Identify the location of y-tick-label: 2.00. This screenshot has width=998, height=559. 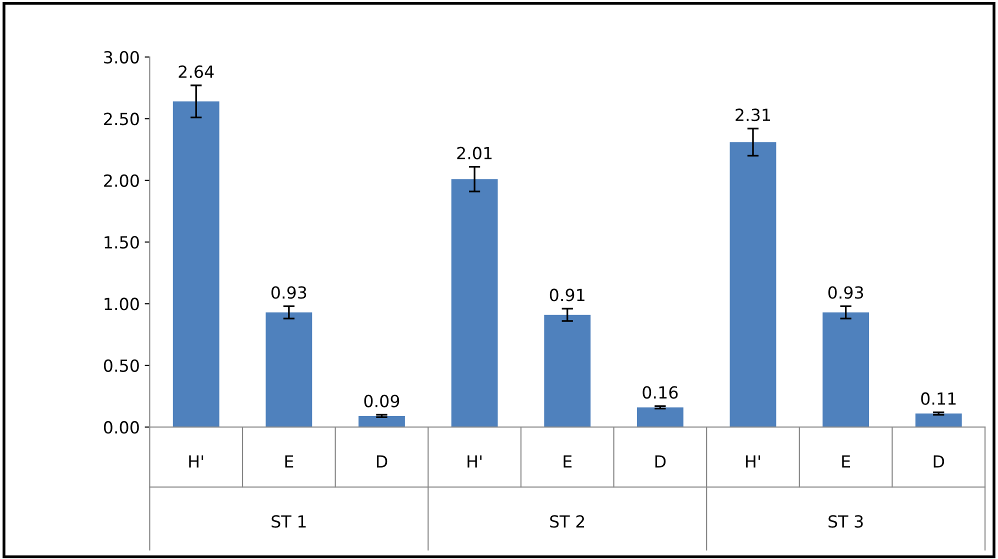
(121, 180).